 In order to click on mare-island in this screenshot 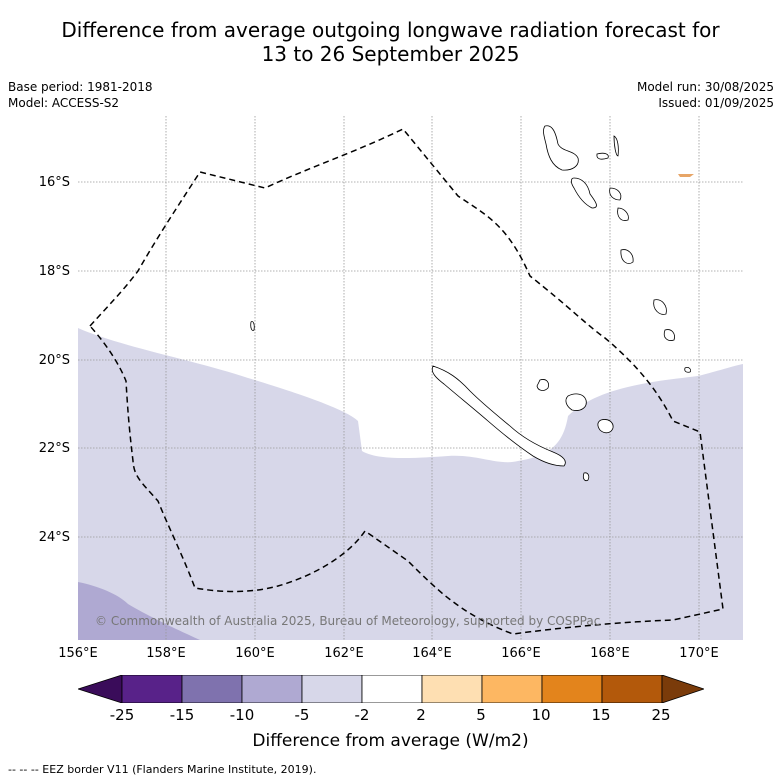, I will do `click(605, 426)`.